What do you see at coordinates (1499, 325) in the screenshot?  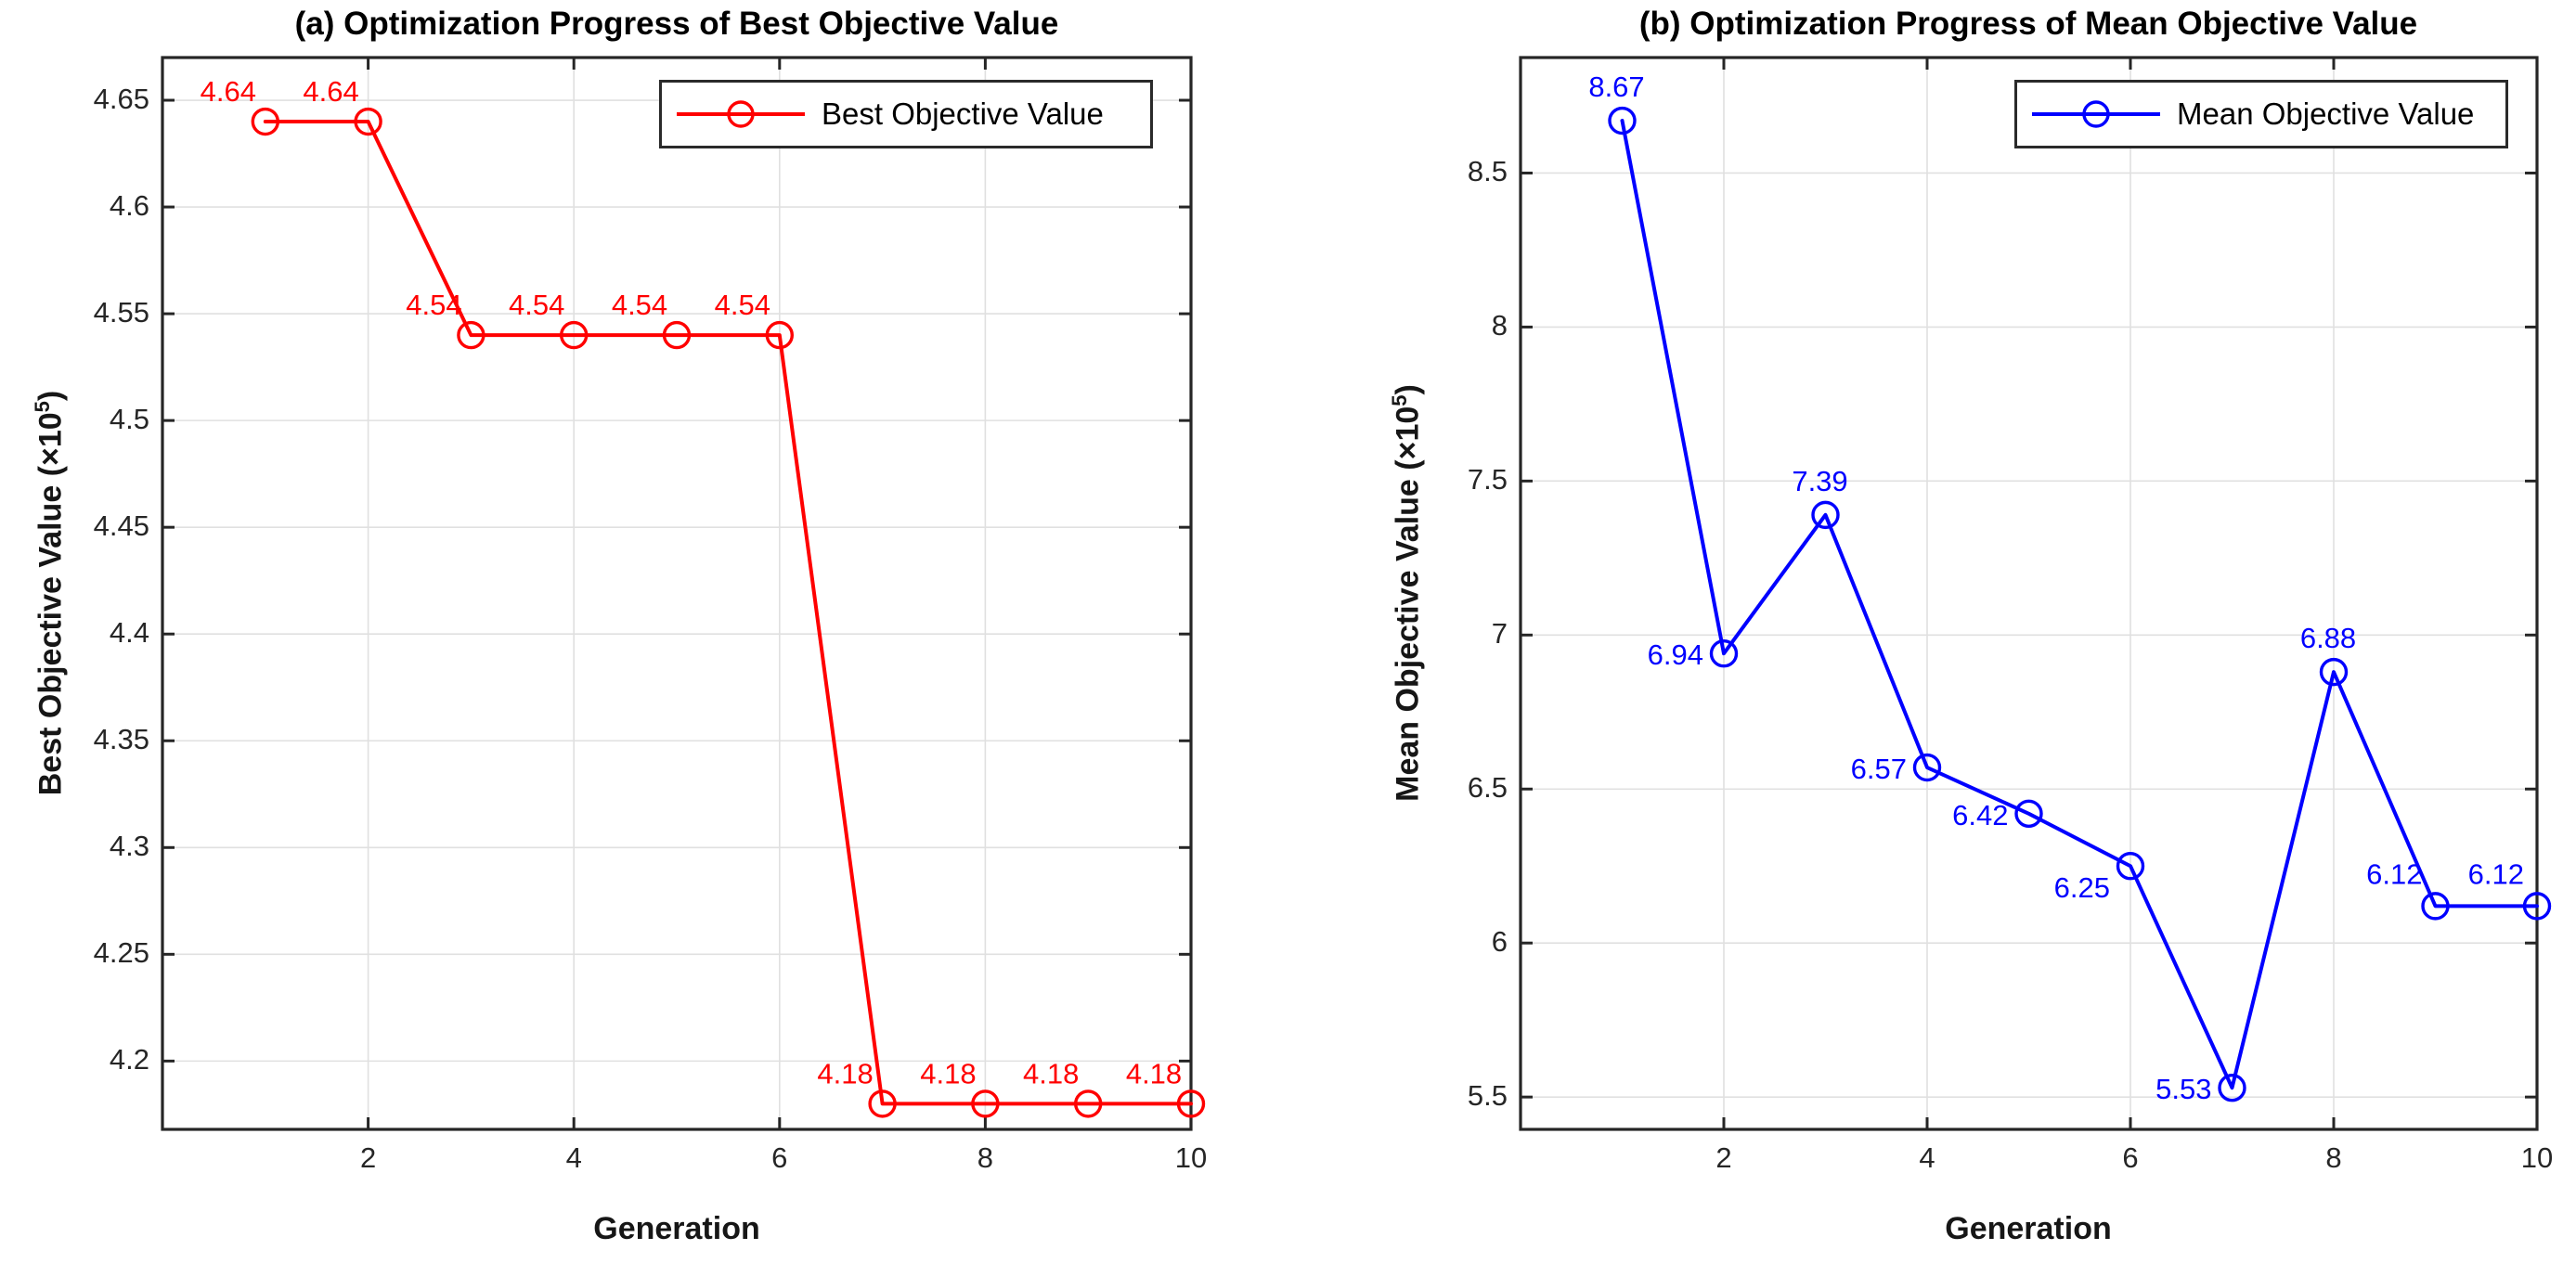 I see `y-tick-label: 8` at bounding box center [1499, 325].